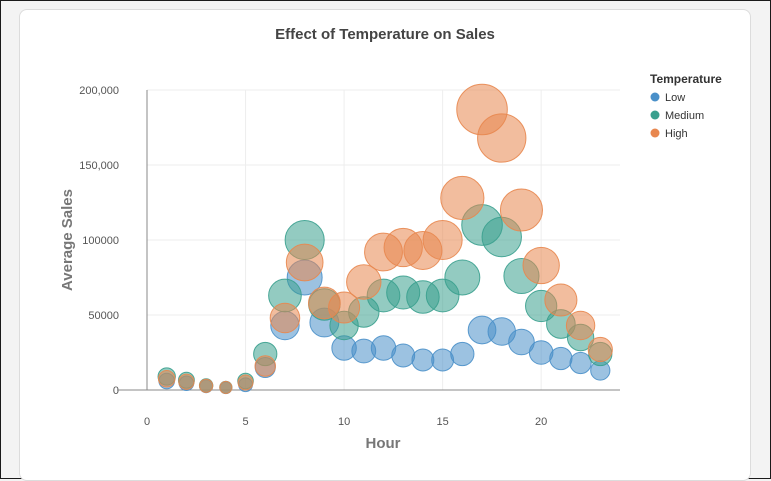 Image resolution: width=771 pixels, height=481 pixels. What do you see at coordinates (675, 98) in the screenshot?
I see `legend-label-low: Low` at bounding box center [675, 98].